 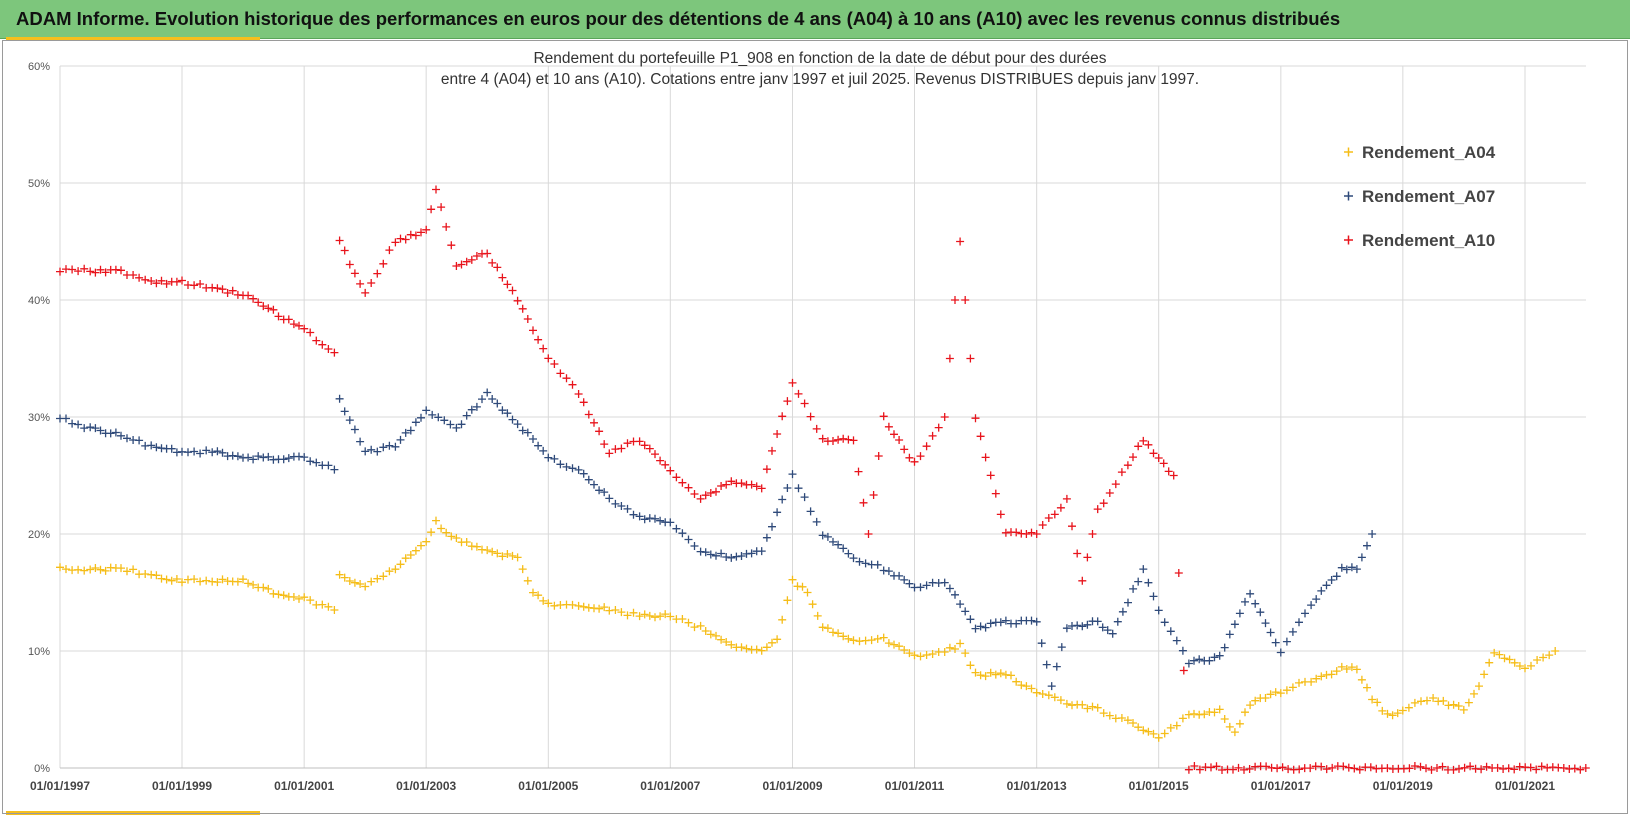 I want to click on legend: Rendement_A04 Rendement_A07 Rendement_A10, so click(x=1420, y=196).